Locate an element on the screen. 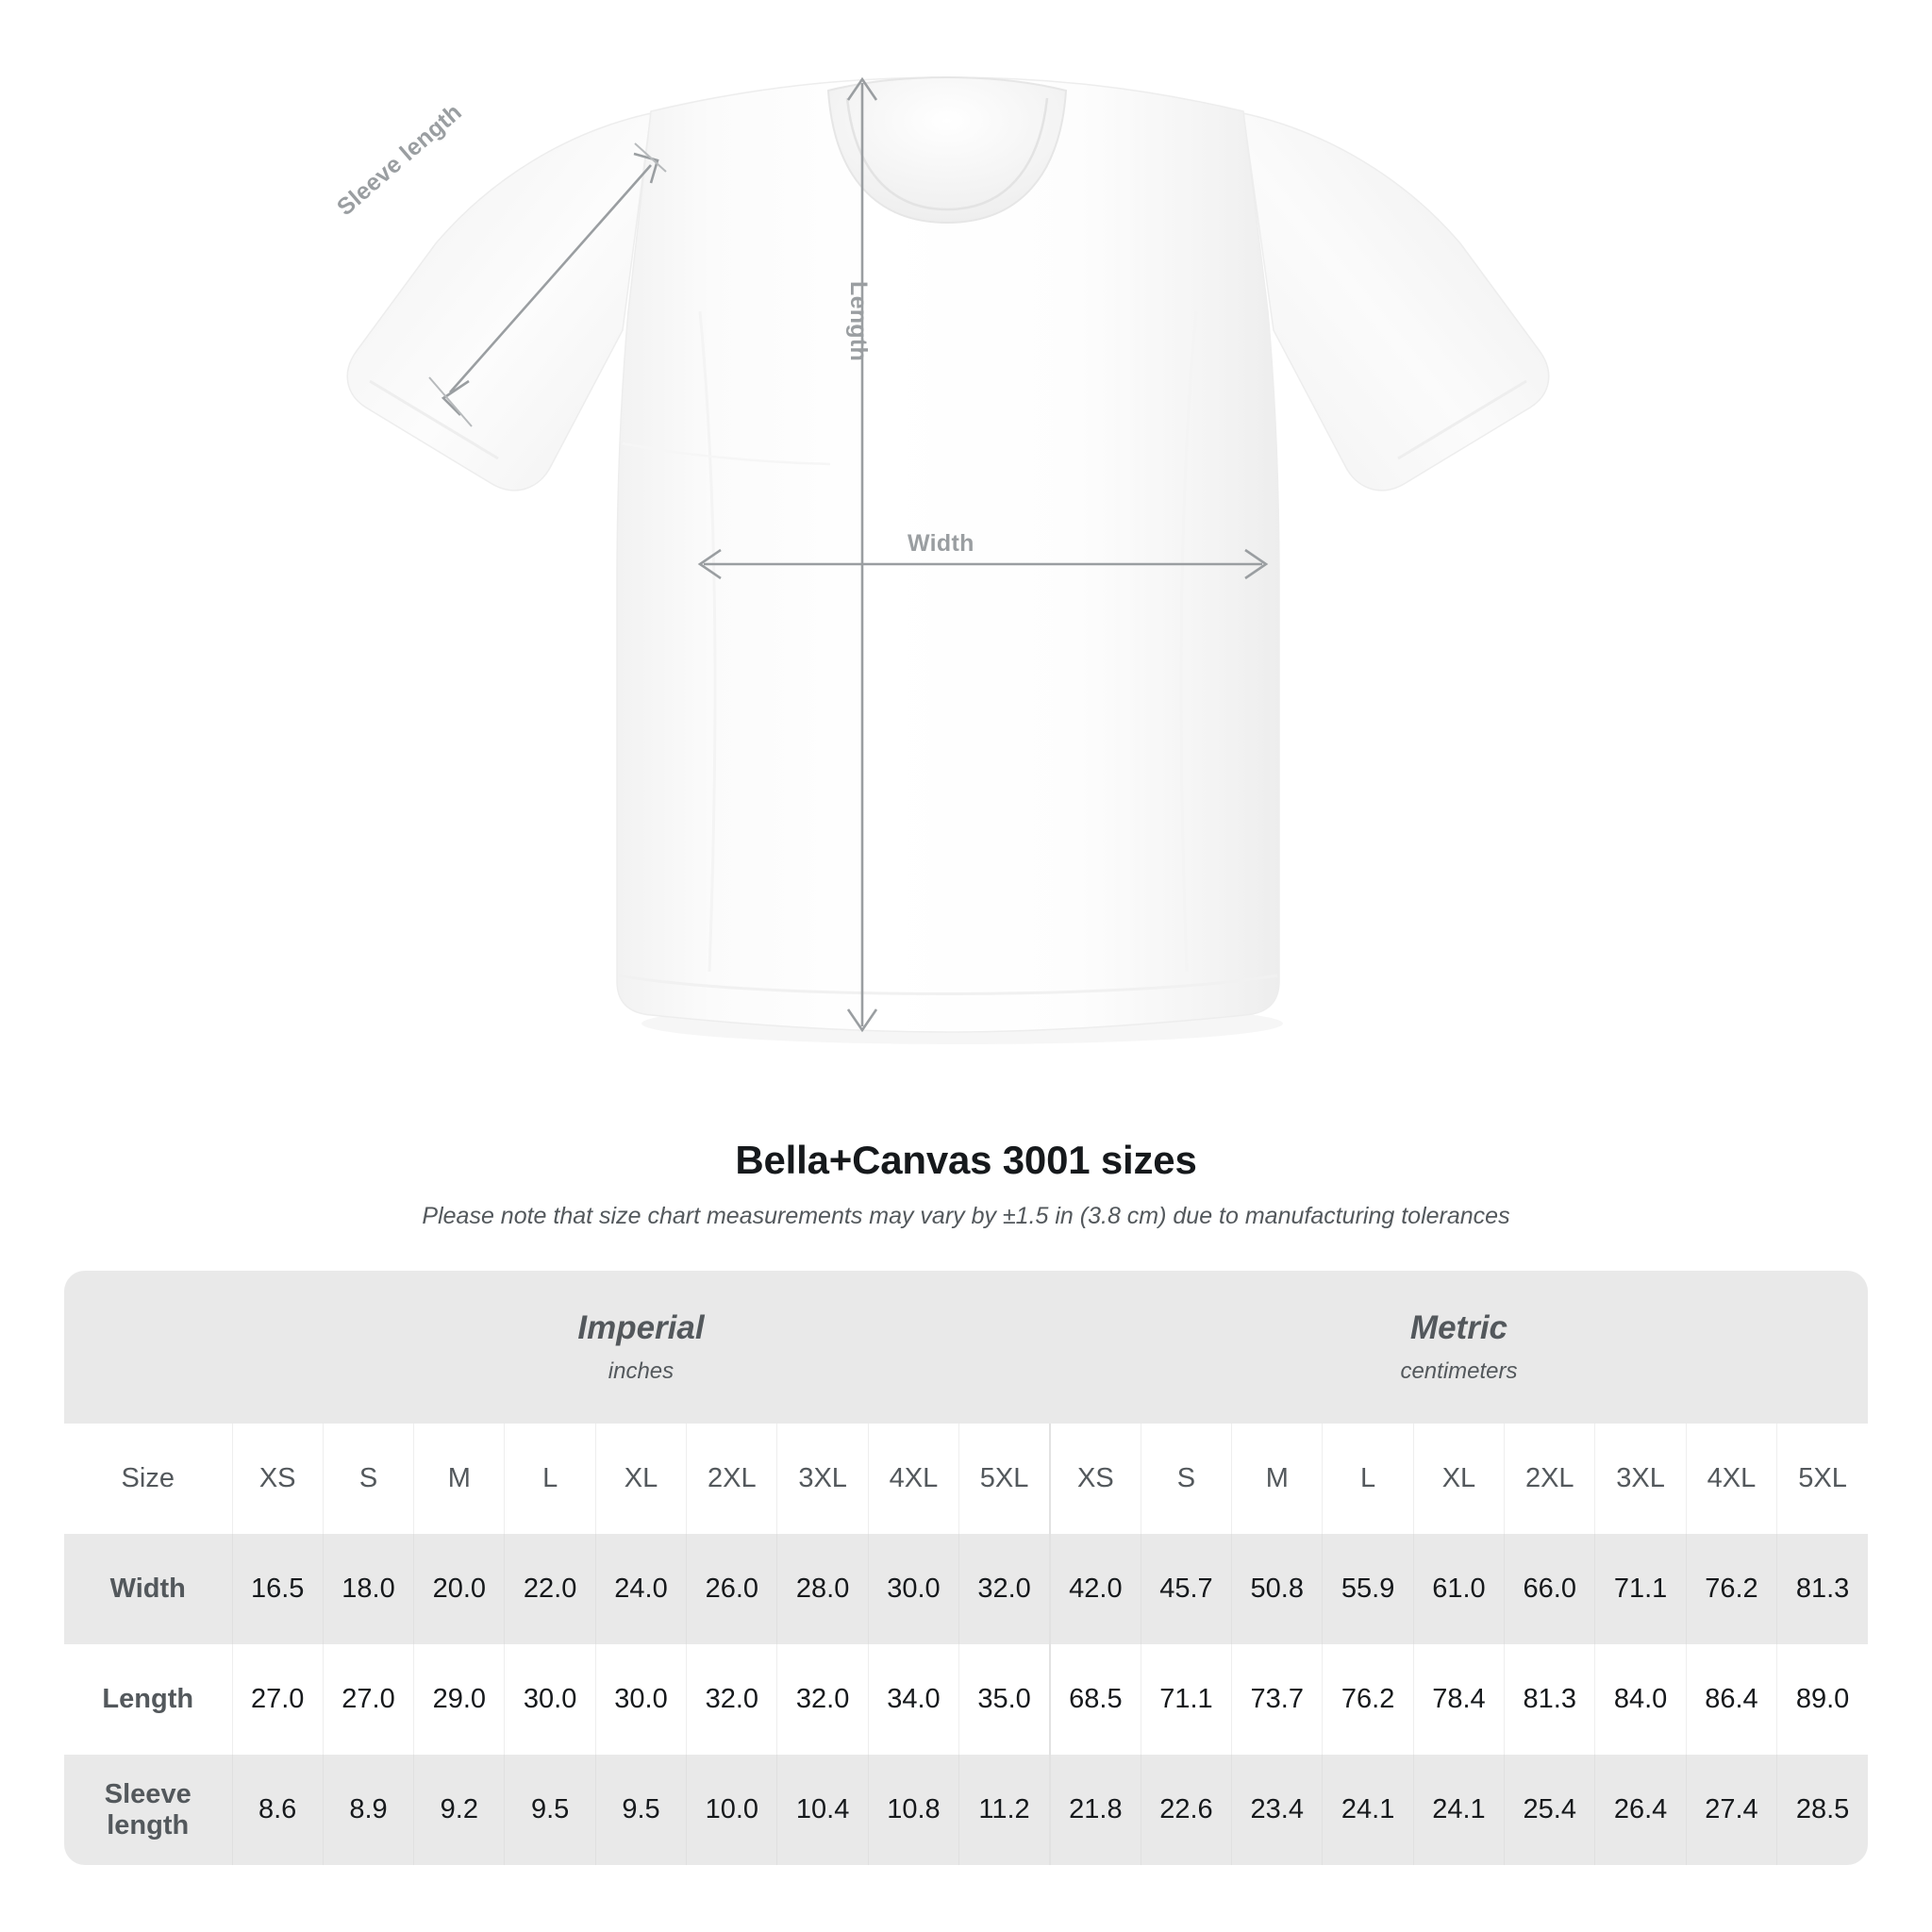  right-sleeve is located at coordinates (1396, 301).